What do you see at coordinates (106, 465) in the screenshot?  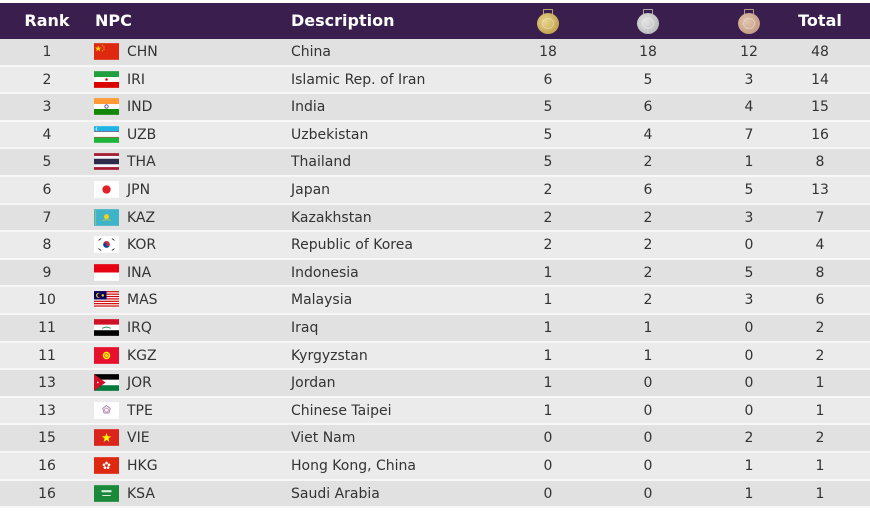 I see `hong-kong-flag-icon` at bounding box center [106, 465].